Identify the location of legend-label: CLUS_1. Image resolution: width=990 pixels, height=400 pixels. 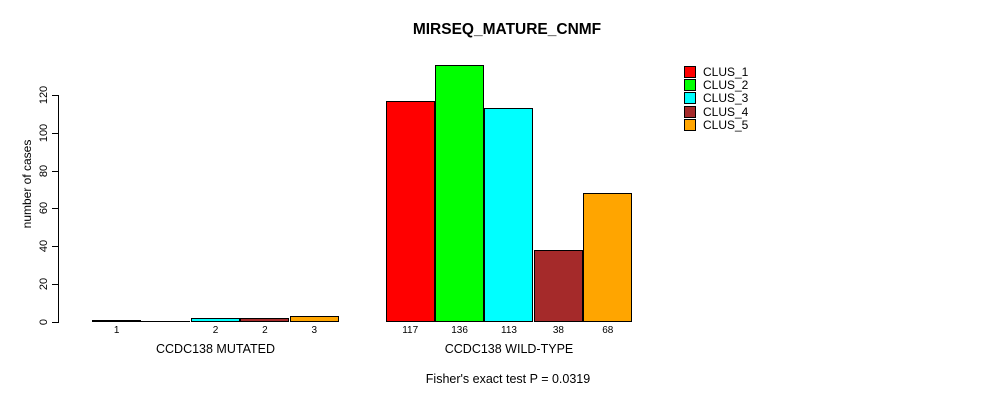
(726, 72).